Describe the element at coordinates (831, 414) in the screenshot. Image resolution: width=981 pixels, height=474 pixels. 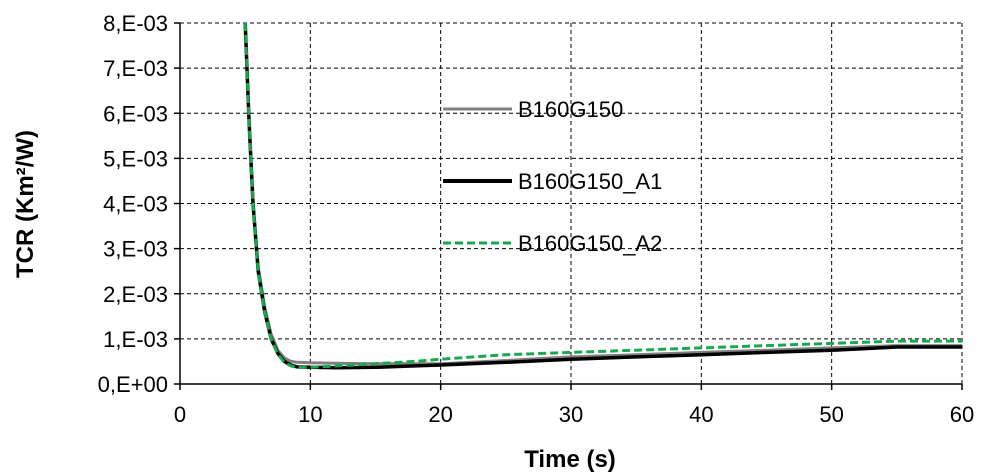
I see `x-tick-label: 50` at that location.